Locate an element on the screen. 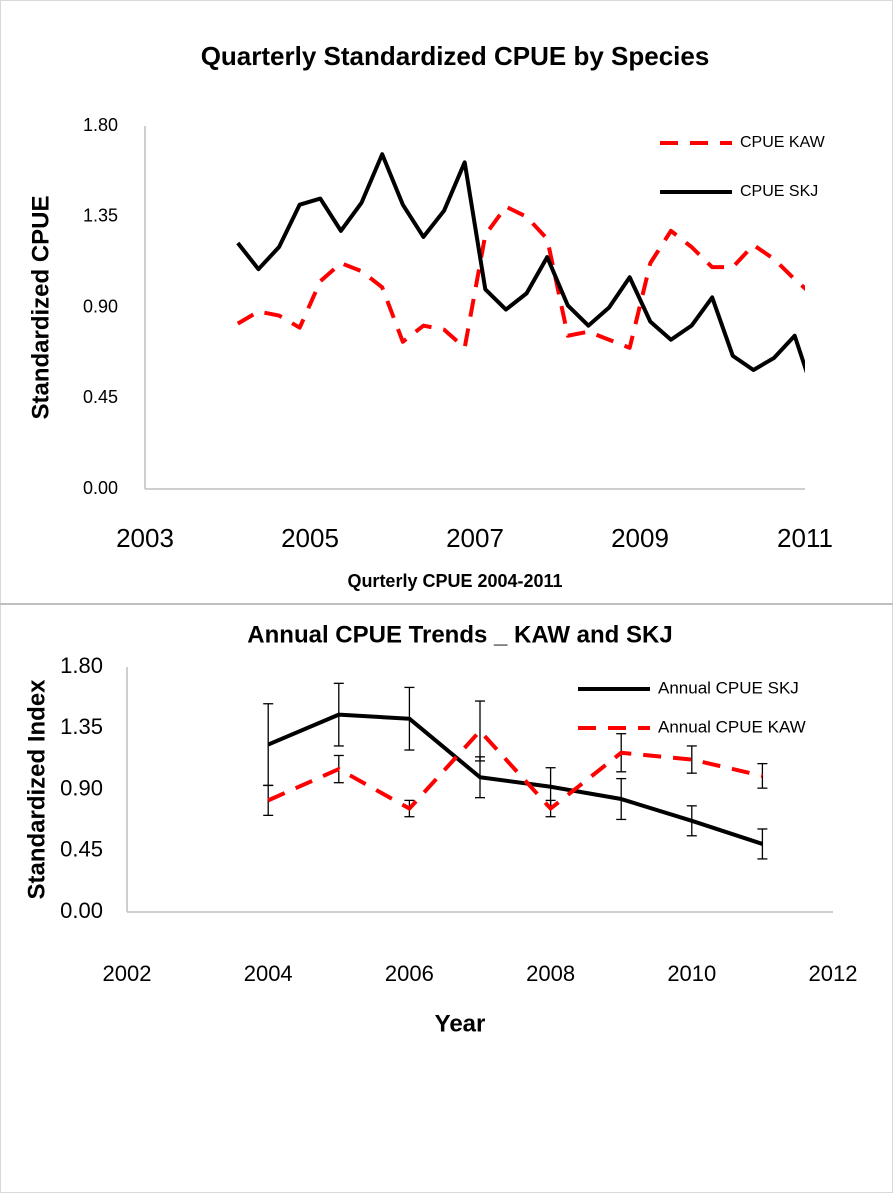 The height and width of the screenshot is (1193, 893). legend-label: Annual CPUE SKJ is located at coordinates (728, 687).